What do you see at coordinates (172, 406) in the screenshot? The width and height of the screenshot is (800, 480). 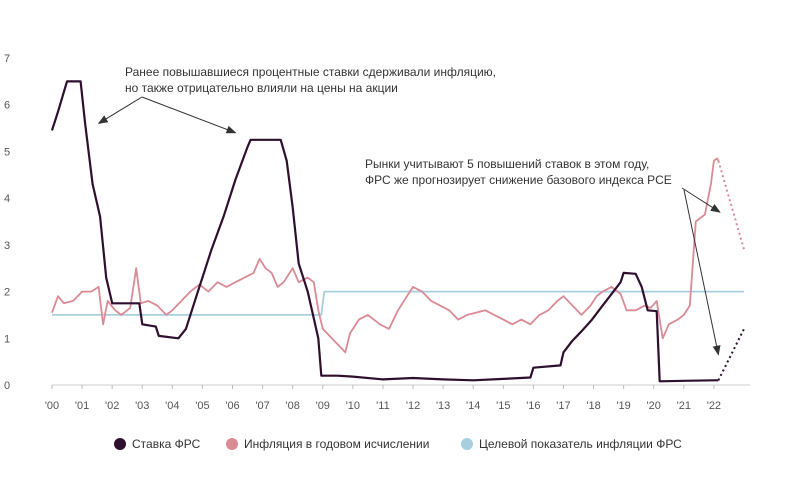 I see `x-tick-label: '04` at bounding box center [172, 406].